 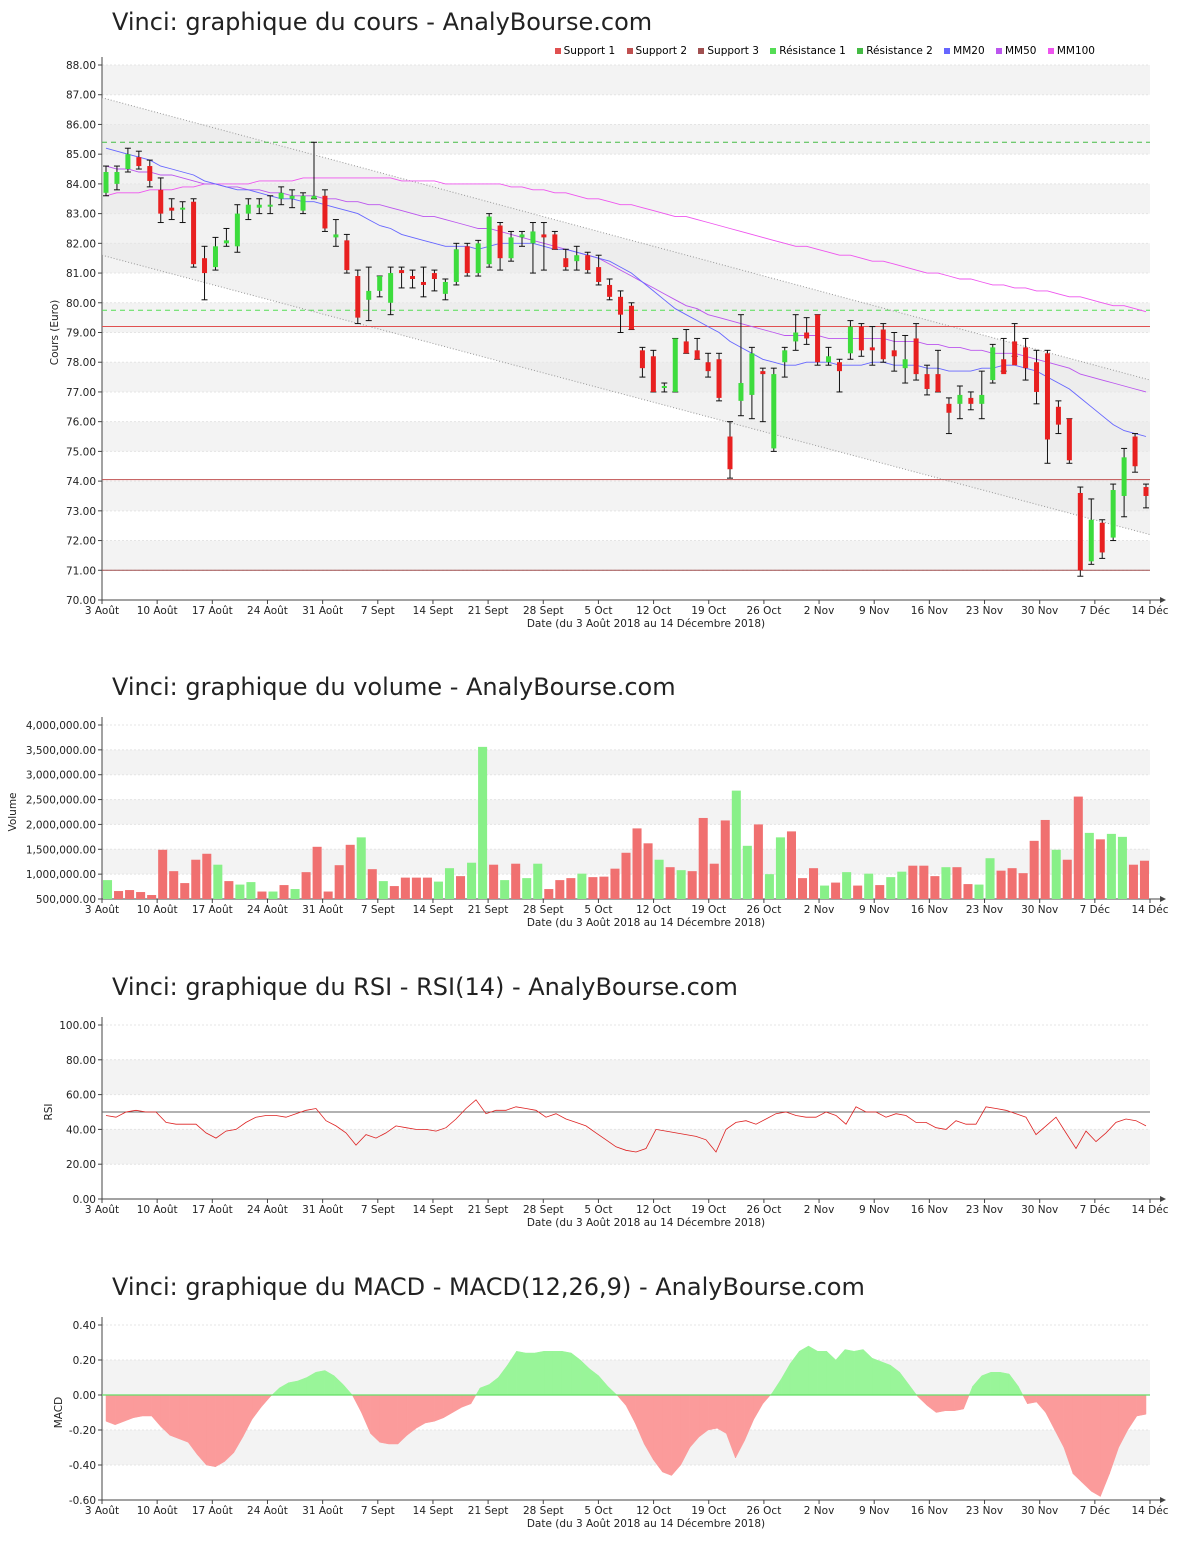 I want to click on y-tick-label: 70.00, so click(x=81, y=601).